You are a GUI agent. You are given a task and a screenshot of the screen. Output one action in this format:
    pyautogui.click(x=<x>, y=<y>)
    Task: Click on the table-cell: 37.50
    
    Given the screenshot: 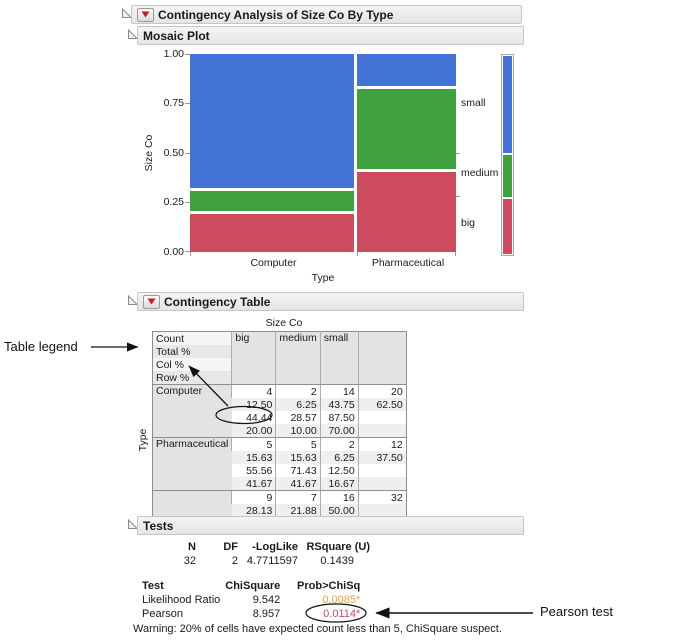 What is the action you would take?
    pyautogui.click(x=382, y=457)
    